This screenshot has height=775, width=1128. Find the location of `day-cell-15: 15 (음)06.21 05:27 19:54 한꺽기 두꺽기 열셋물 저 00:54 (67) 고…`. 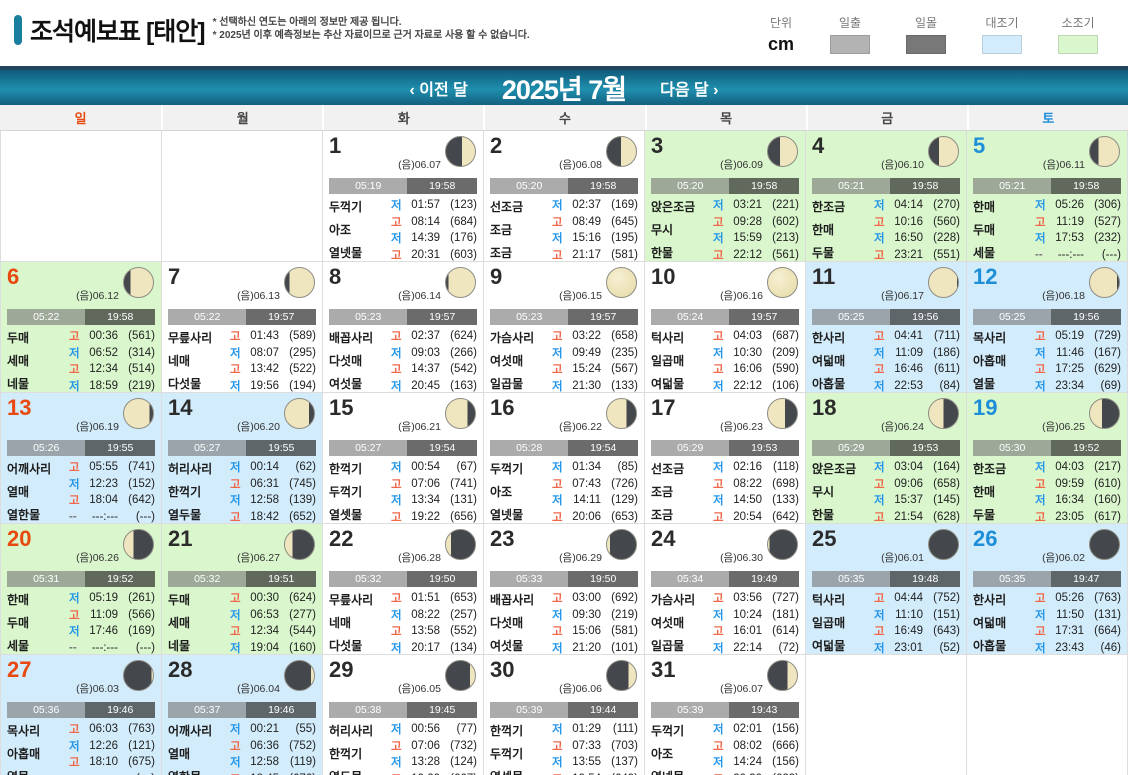

day-cell-15: 15 (음)06.21 05:27 19:54 한꺽기 두꺽기 열셋물 저 00:54 (67) 고… is located at coordinates (403, 458).